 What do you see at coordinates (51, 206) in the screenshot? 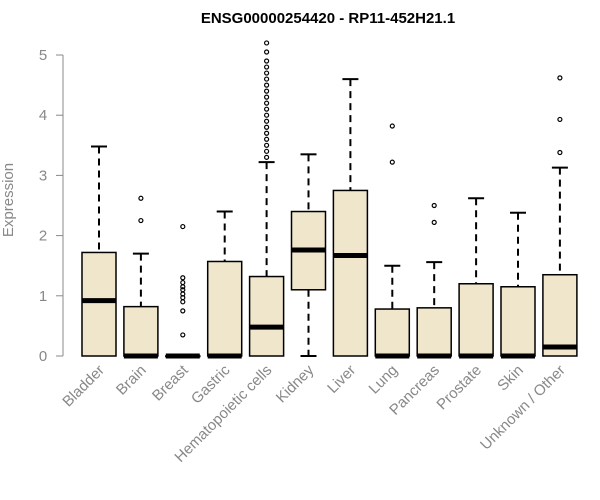
I see `y-axis: 0 1 2 3 4 5` at bounding box center [51, 206].